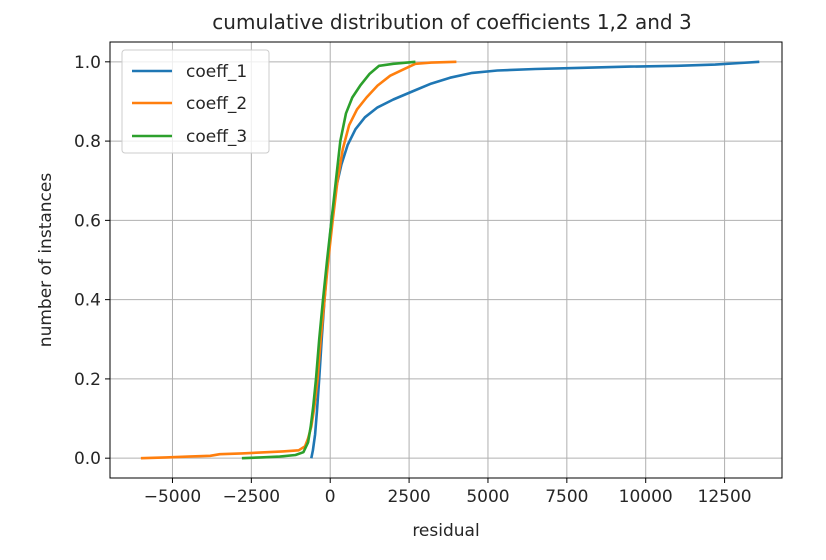  I want to click on legend-label-coeff-3: coeff_3, so click(216, 137).